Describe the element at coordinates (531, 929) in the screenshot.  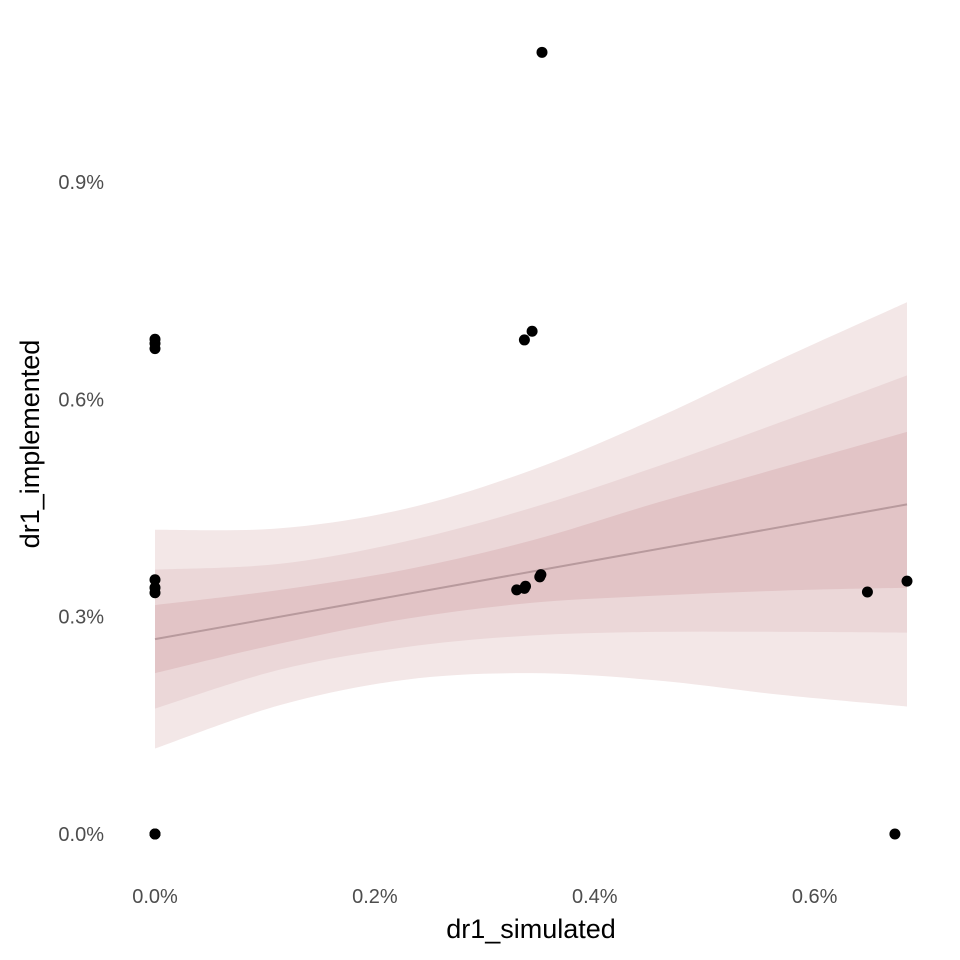
I see `x-axis-title: dr1_simulated` at that location.